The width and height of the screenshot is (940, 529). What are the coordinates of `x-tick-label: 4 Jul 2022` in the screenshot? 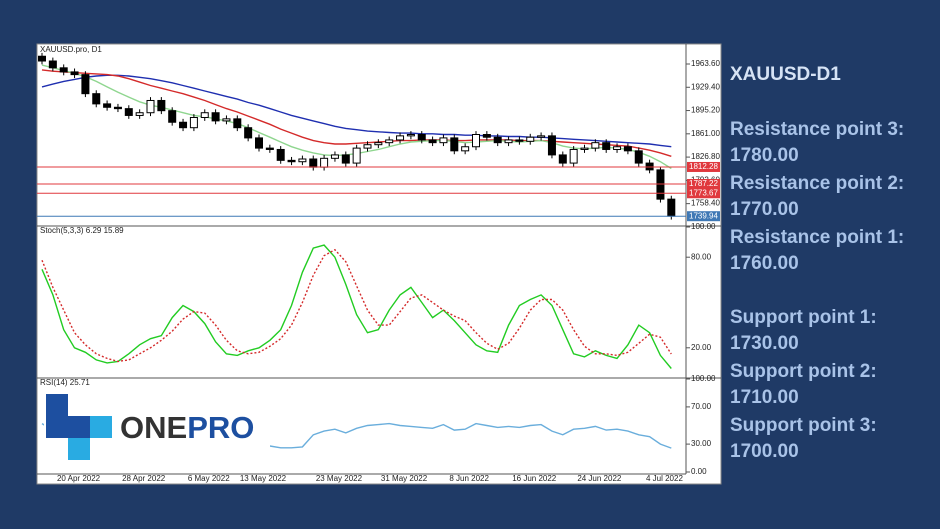 It's located at (664, 478).